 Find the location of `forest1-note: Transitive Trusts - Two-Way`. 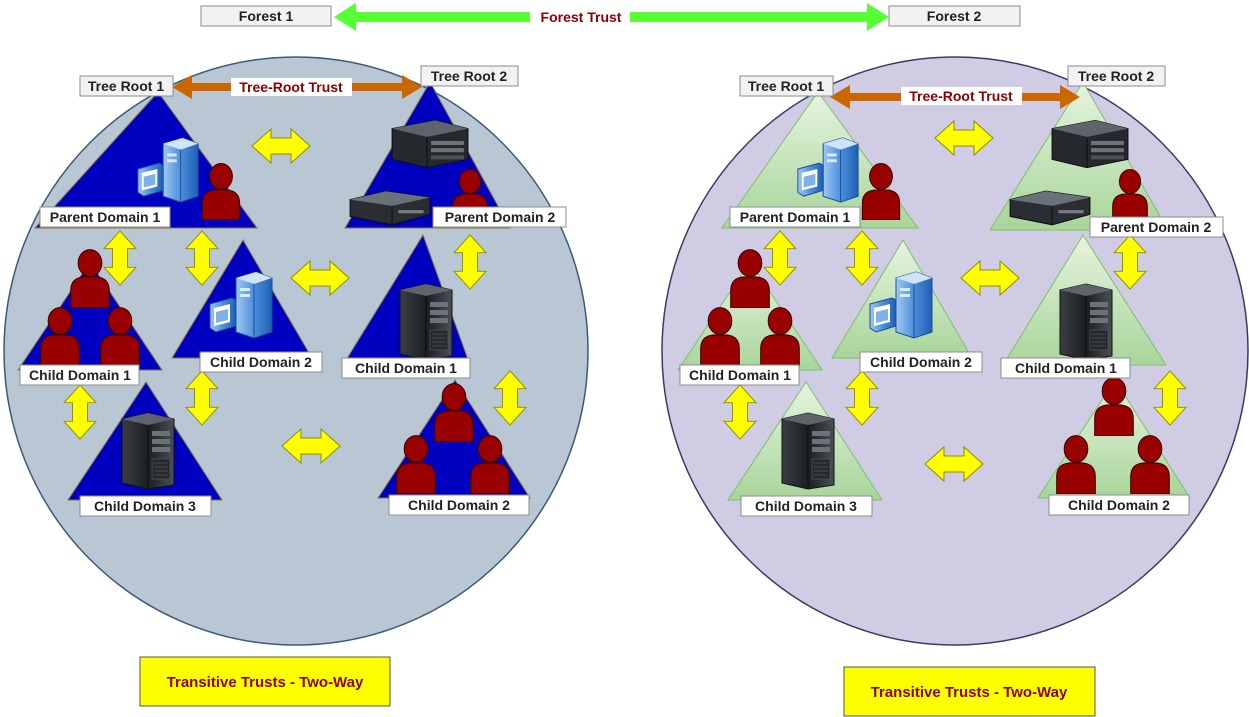

forest1-note: Transitive Trusts - Two-Way is located at coordinates (265, 682).